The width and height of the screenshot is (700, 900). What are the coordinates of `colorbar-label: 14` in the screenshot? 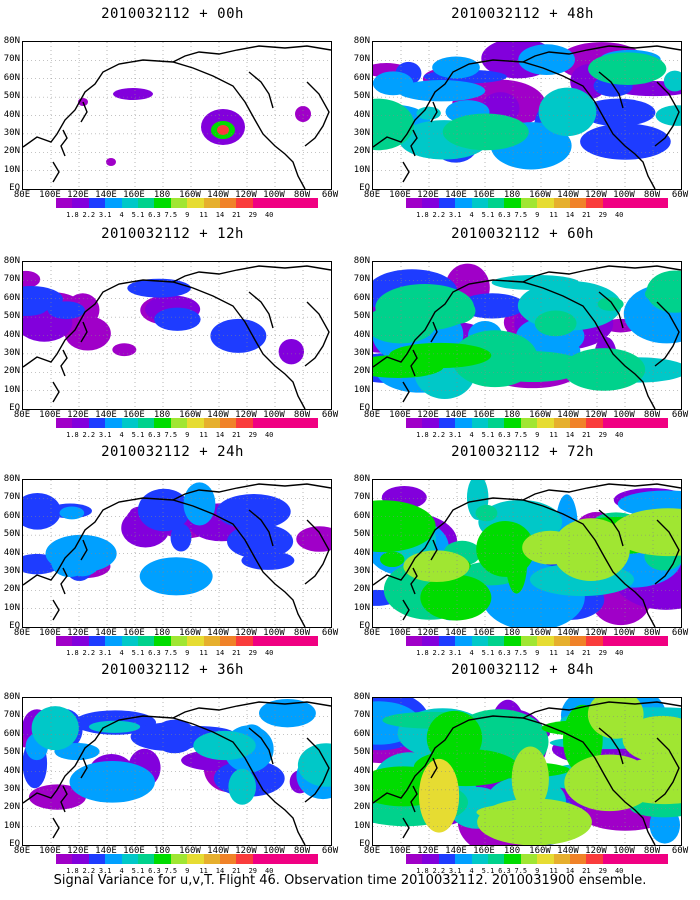 It's located at (220, 871).